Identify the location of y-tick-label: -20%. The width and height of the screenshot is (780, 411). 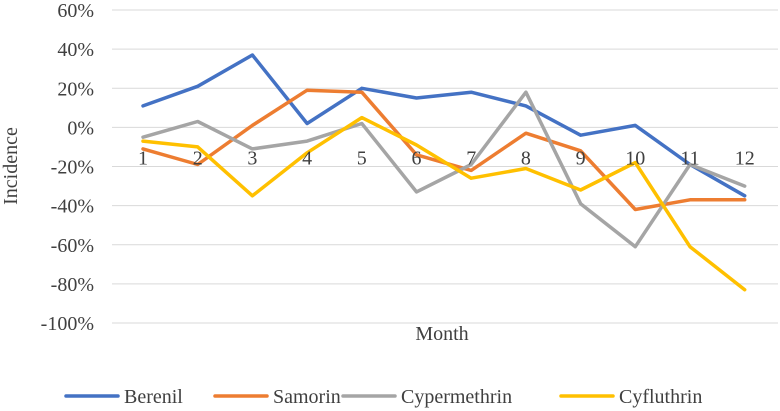
(72, 168).